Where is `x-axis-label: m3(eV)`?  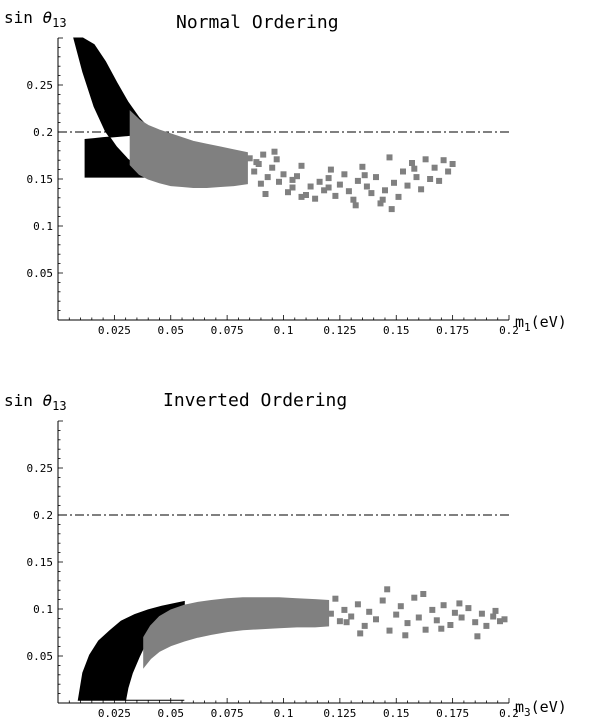 x-axis-label: m3(eV) is located at coordinates (541, 707).